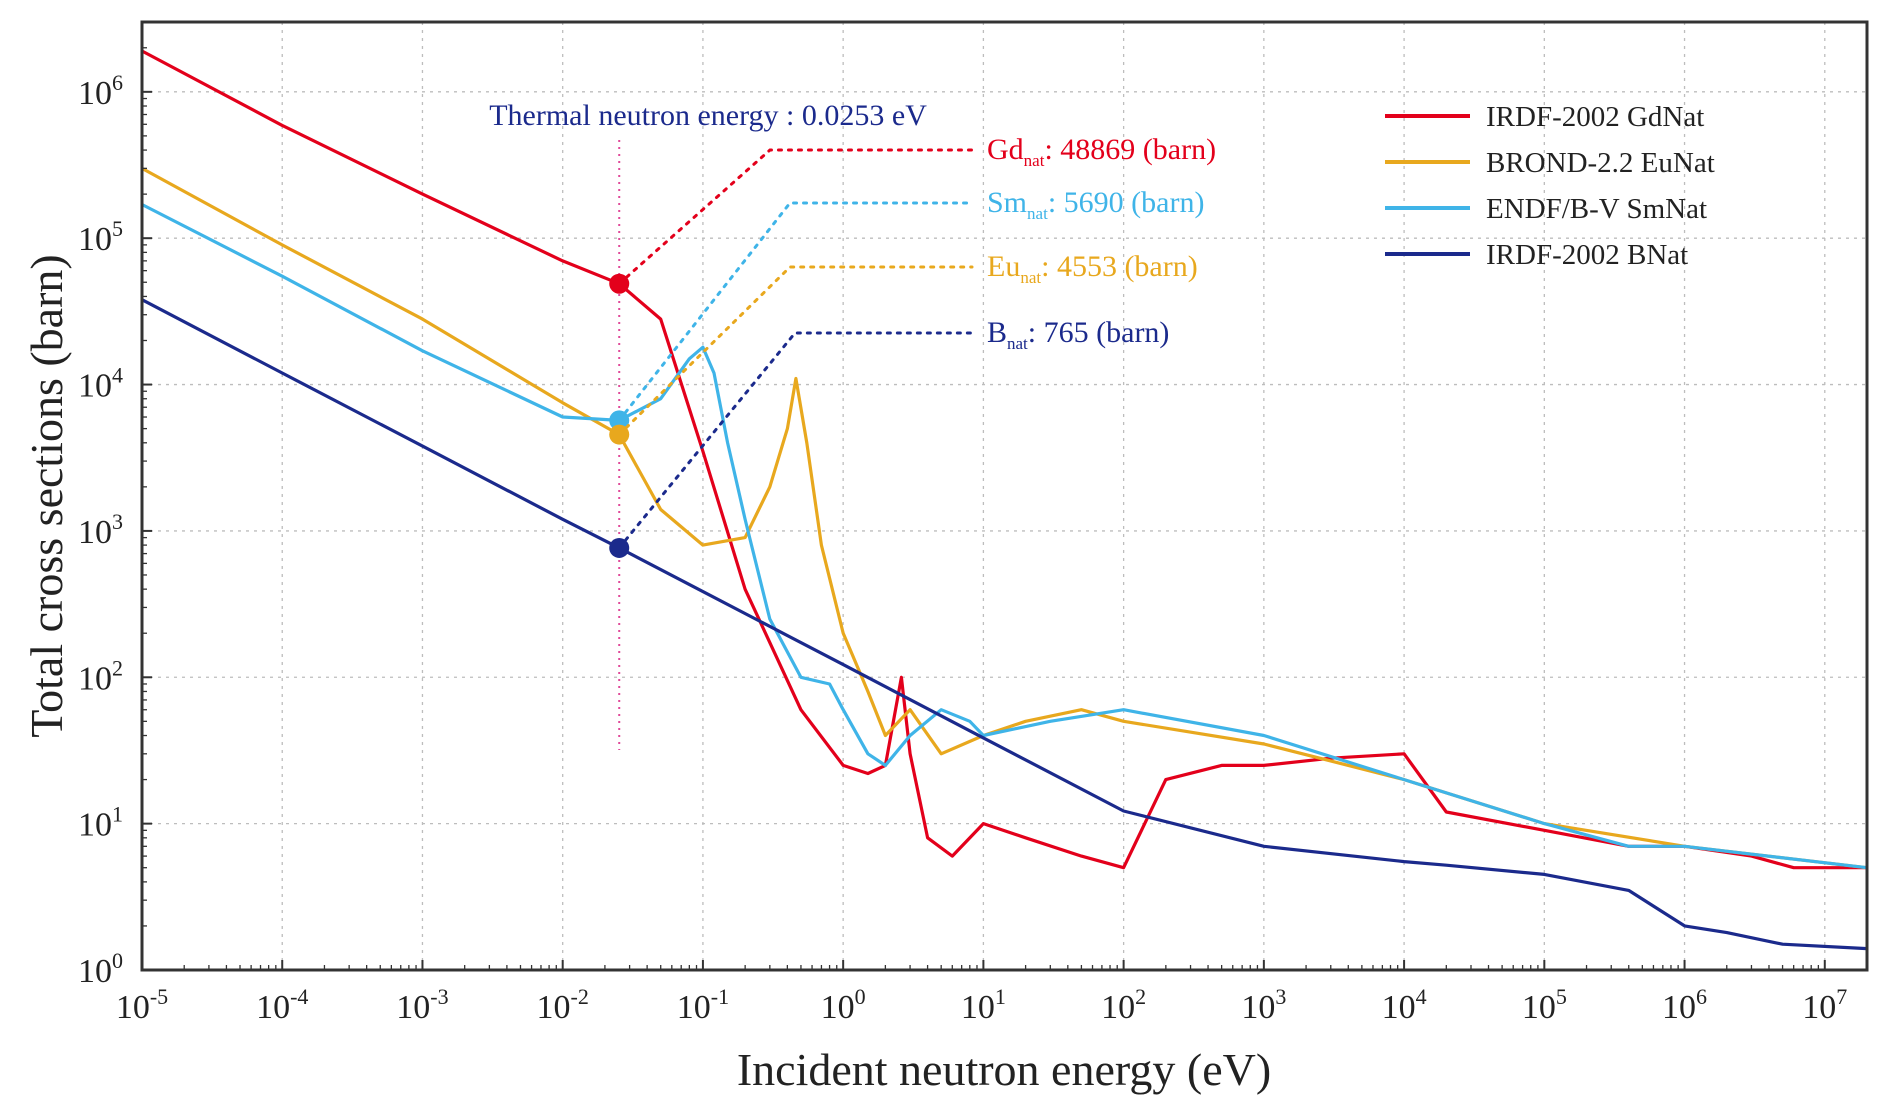 This screenshot has height=1110, width=1890. What do you see at coordinates (100, 384) in the screenshot?
I see `y-tick-label: 10⁴` at bounding box center [100, 384].